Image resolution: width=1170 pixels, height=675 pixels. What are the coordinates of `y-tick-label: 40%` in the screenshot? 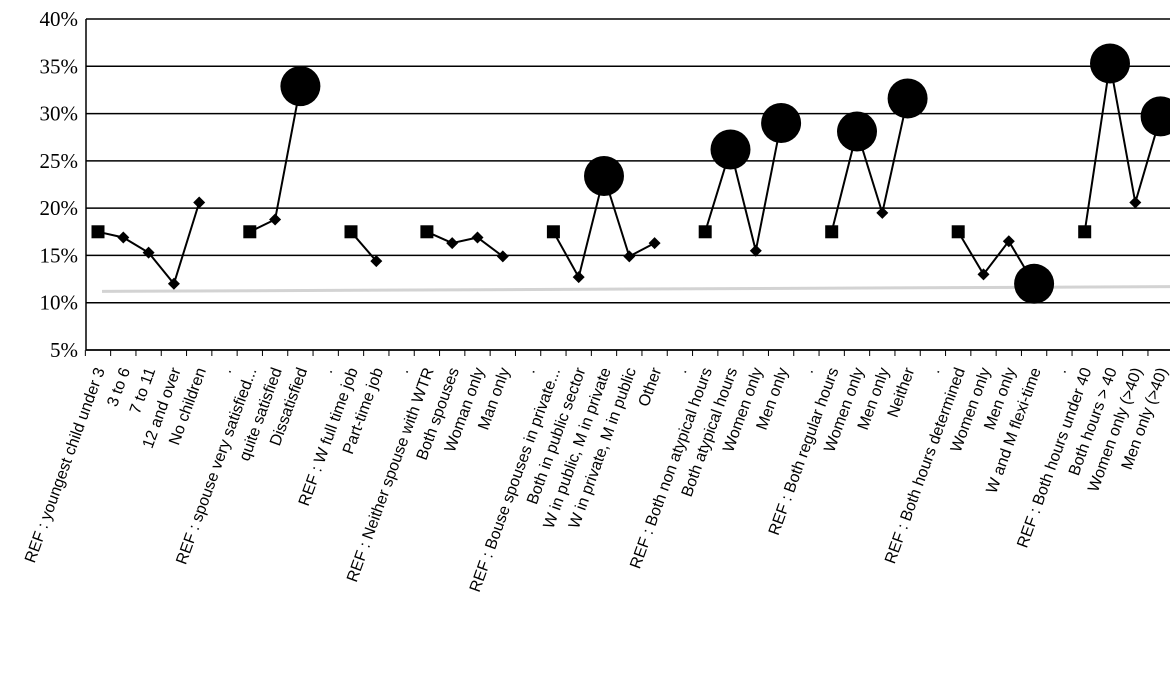 It's located at (59, 19).